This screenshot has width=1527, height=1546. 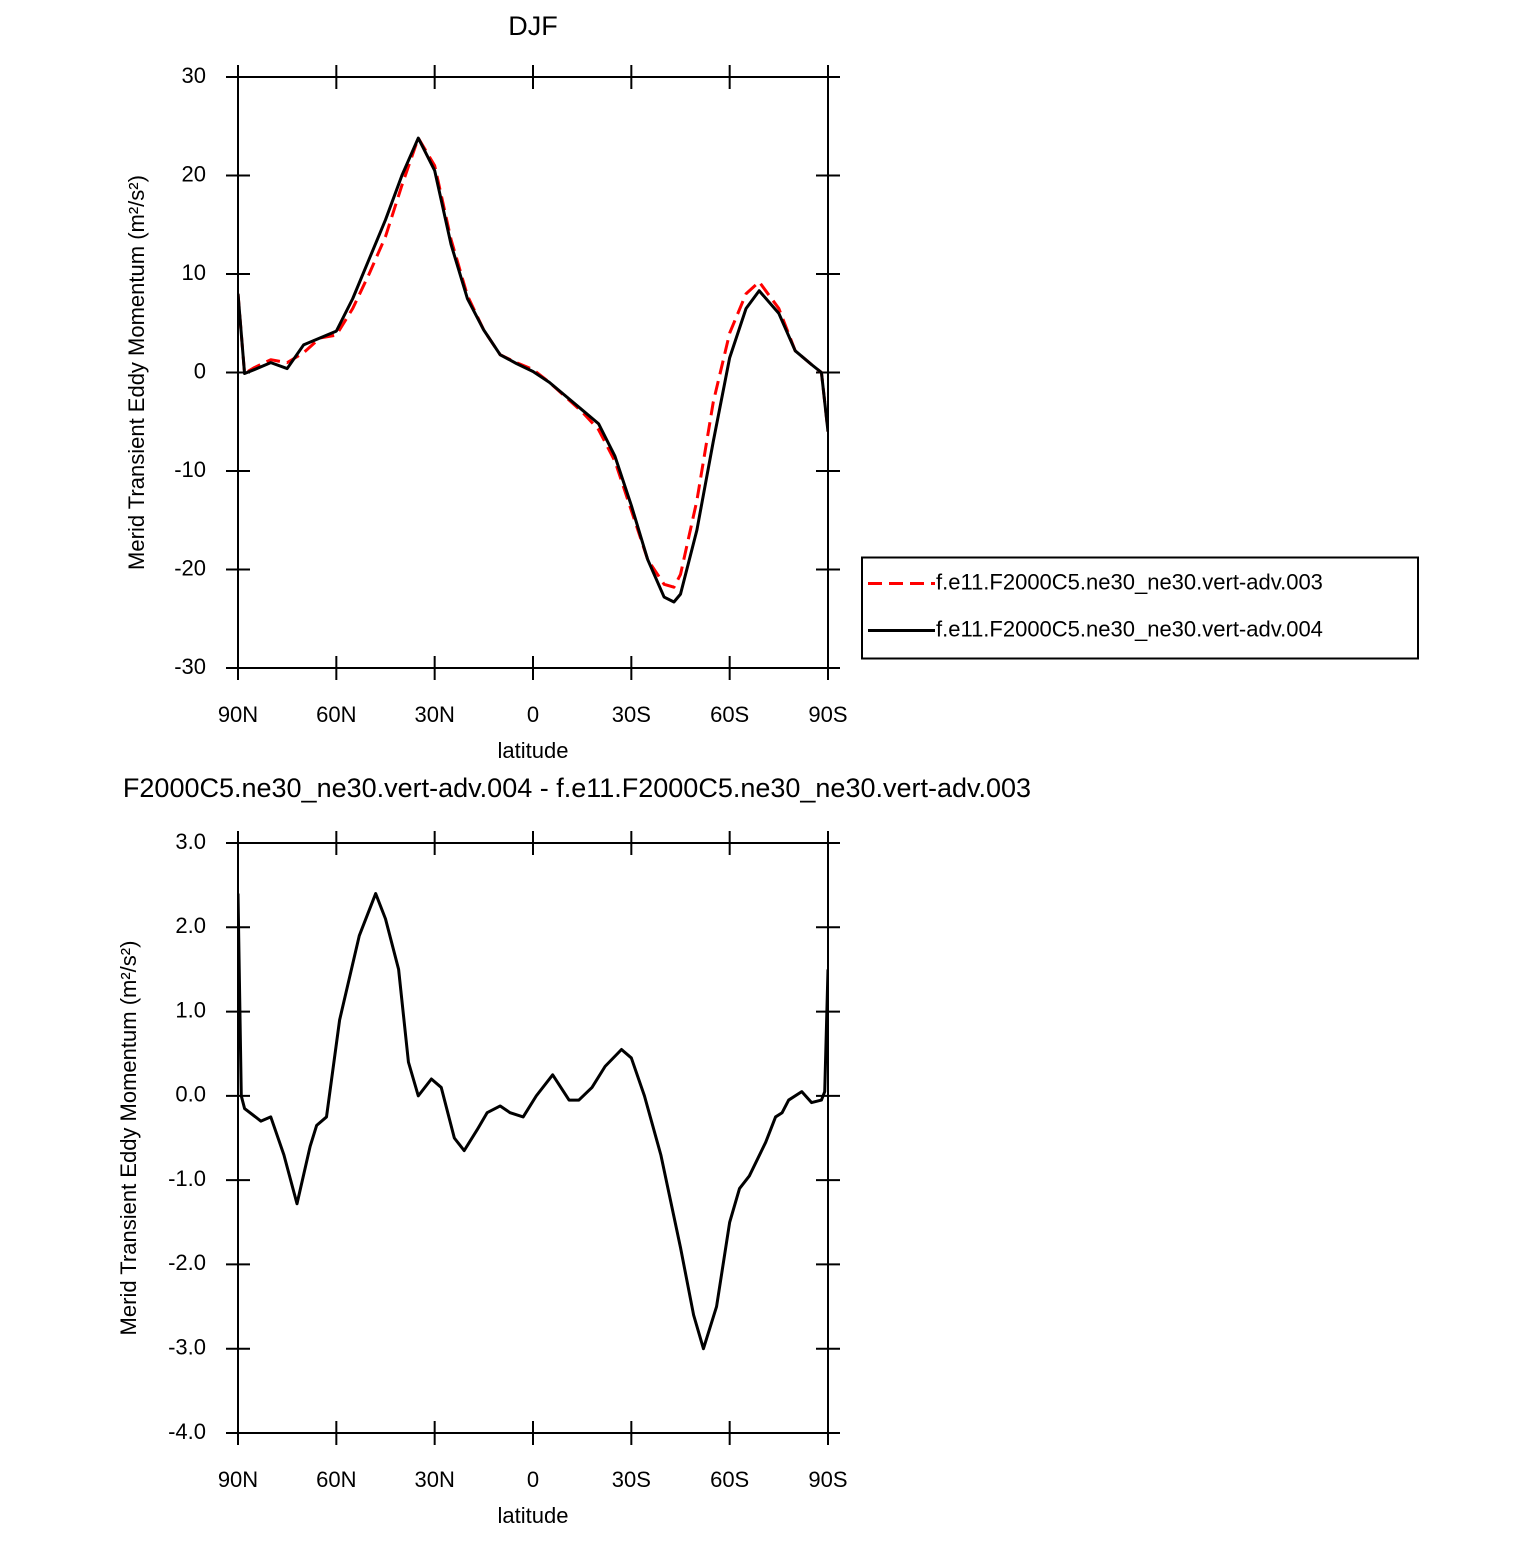 What do you see at coordinates (190, 925) in the screenshot?
I see `y-tick-label: 2.0` at bounding box center [190, 925].